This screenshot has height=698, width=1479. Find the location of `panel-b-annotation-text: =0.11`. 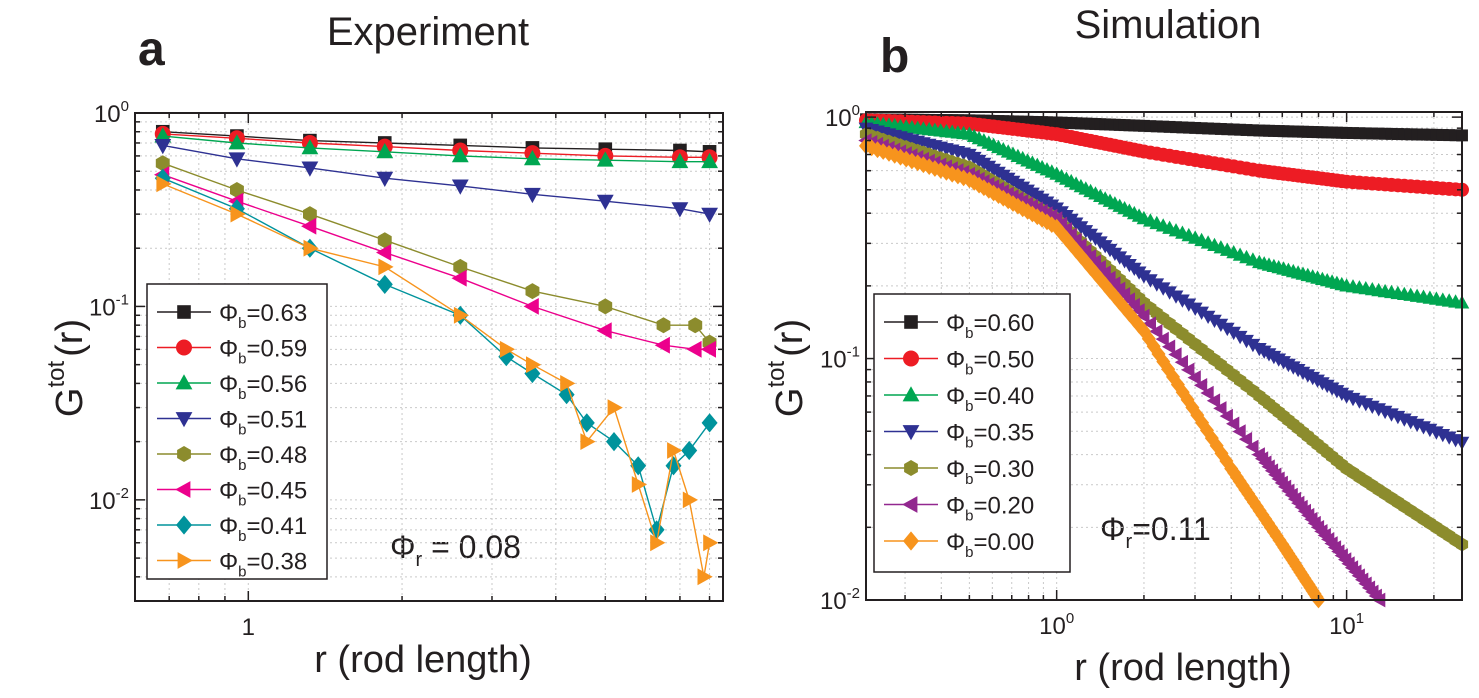

panel-b-annotation-text: =0.11 is located at coordinates (1171, 529).